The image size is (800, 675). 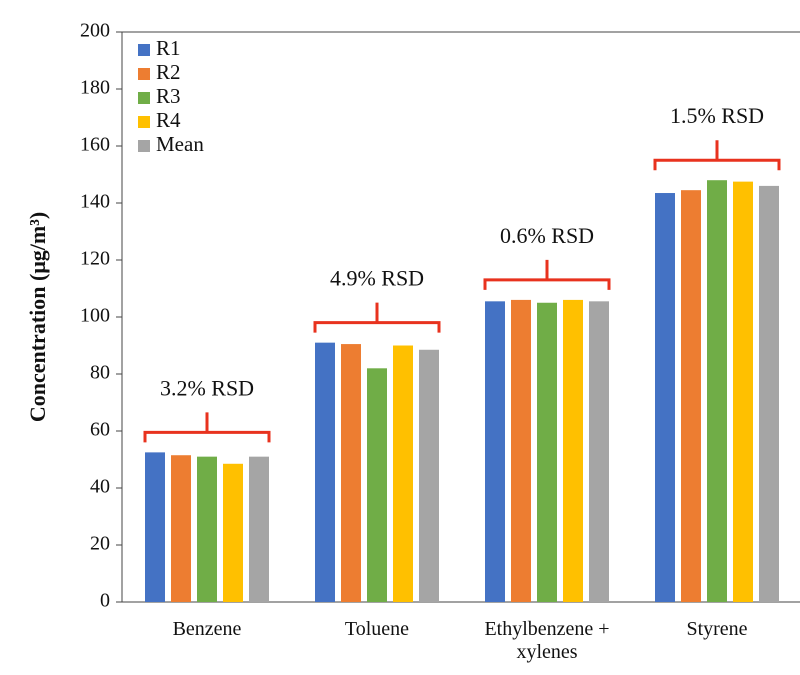 What do you see at coordinates (95, 88) in the screenshot?
I see `y-tick-label: 180` at bounding box center [95, 88].